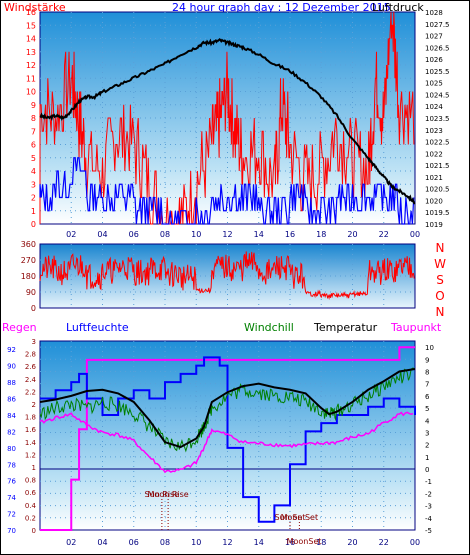  I want to click on direction-series, so click(227, 276).